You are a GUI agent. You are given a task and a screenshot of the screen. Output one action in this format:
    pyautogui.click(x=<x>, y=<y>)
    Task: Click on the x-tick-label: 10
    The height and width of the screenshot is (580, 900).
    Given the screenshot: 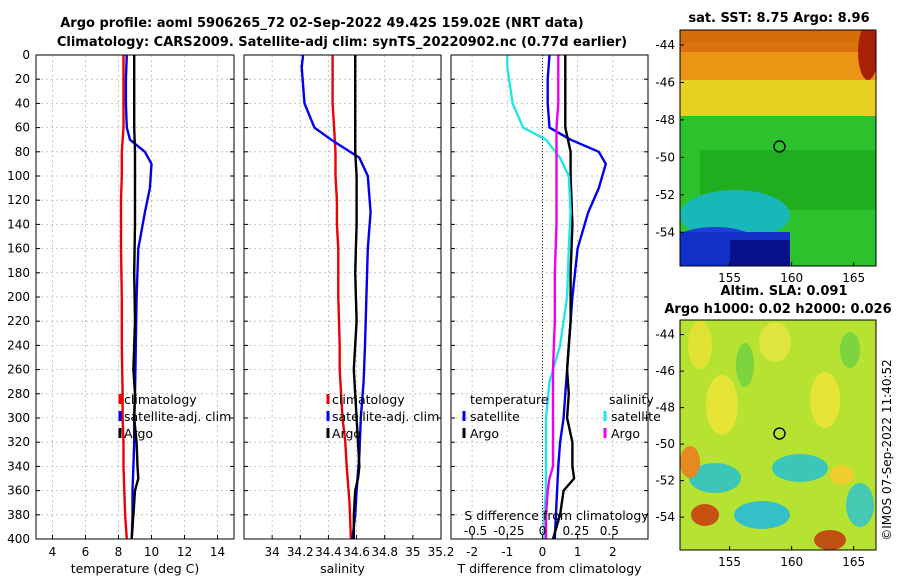 What is the action you would take?
    pyautogui.click(x=151, y=552)
    